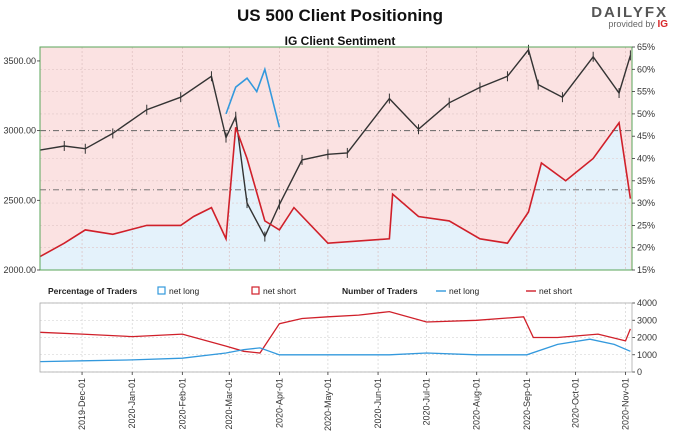  What do you see at coordinates (646, 47) in the screenshot?
I see `right-axis-label: 65%` at bounding box center [646, 47].